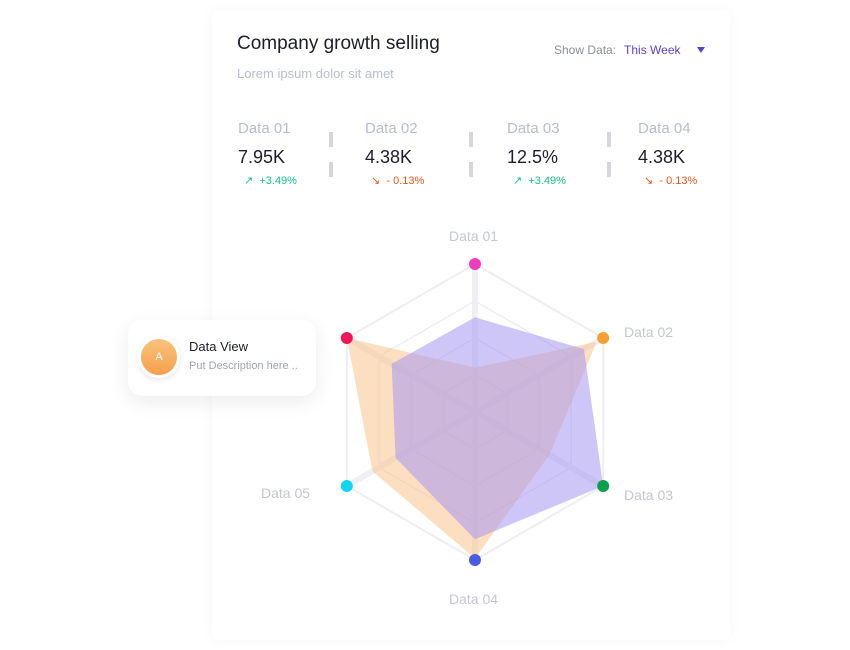 The height and width of the screenshot is (650, 850). What do you see at coordinates (533, 157) in the screenshot?
I see `stat-value: 12.5%` at bounding box center [533, 157].